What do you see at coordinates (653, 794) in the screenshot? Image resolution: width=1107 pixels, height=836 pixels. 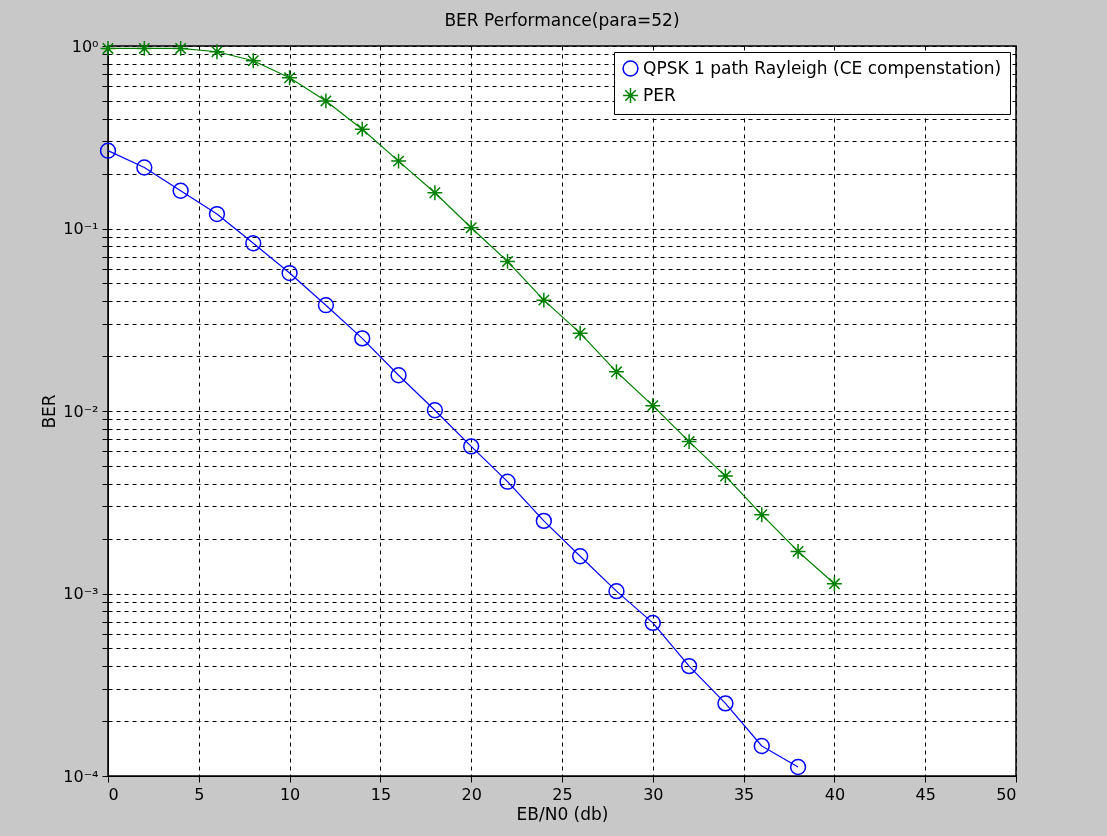 I see `x-tick-label: 30` at bounding box center [653, 794].